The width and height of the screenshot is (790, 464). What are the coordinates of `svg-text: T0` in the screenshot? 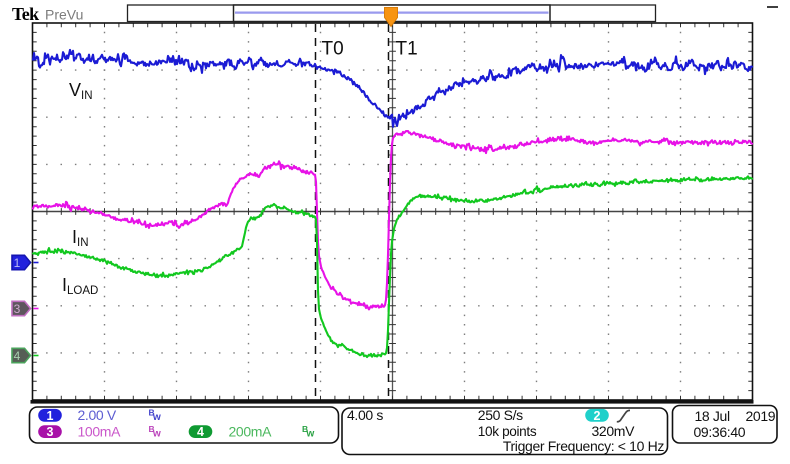 It's located at (333, 49).